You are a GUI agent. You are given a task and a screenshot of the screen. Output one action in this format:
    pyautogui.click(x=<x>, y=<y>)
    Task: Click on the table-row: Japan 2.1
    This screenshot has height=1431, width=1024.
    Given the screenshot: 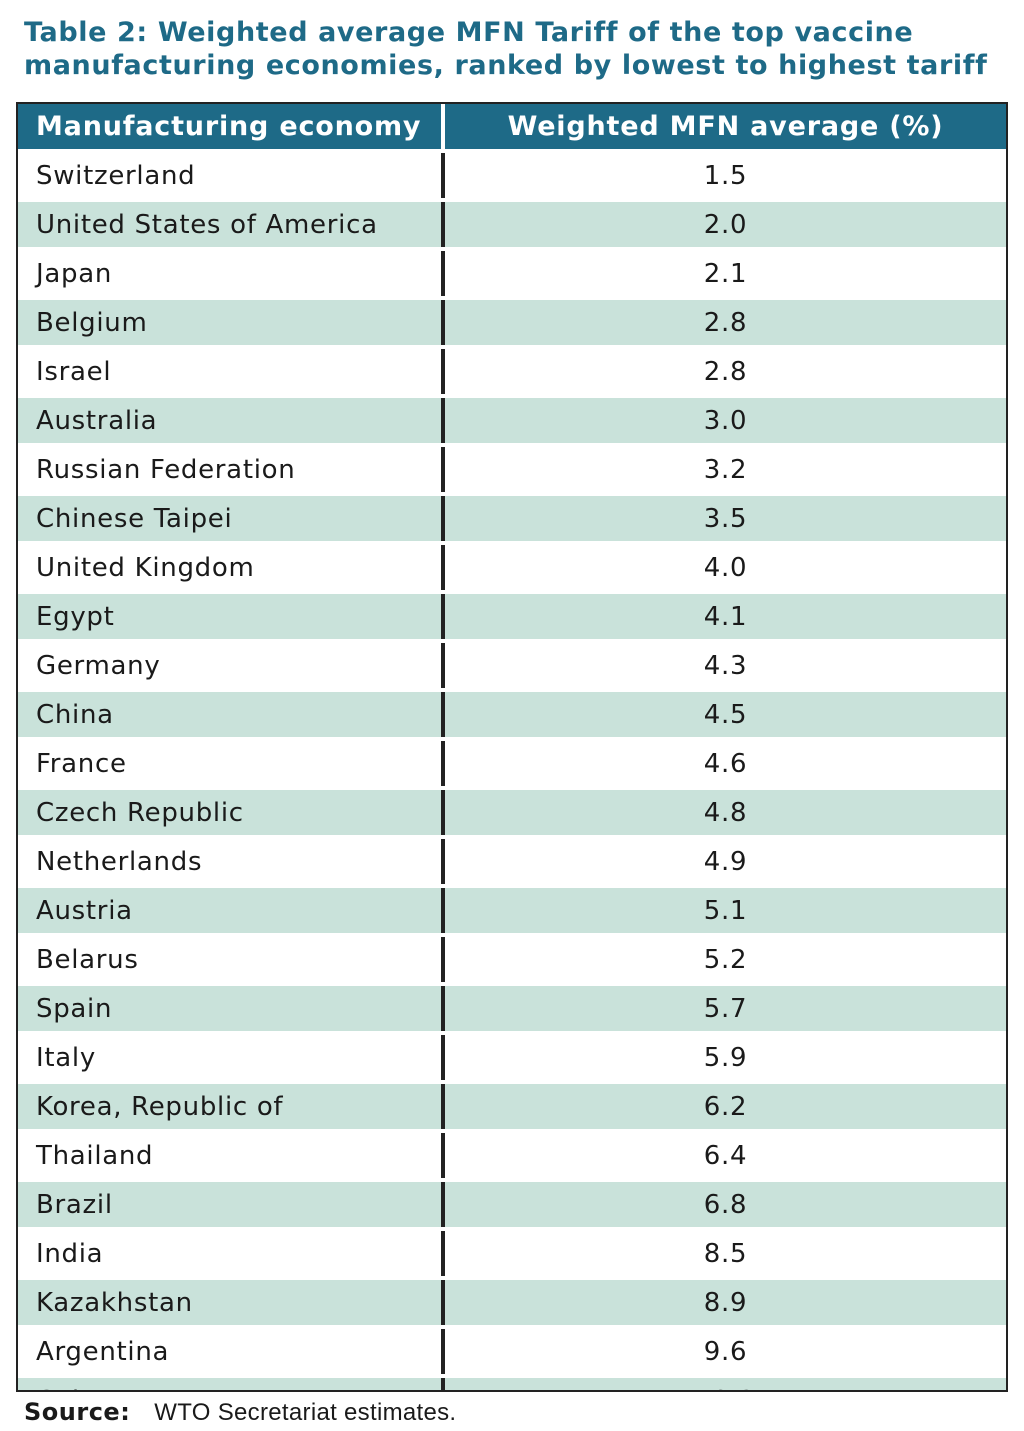 What is the action you would take?
    pyautogui.click(x=512, y=274)
    